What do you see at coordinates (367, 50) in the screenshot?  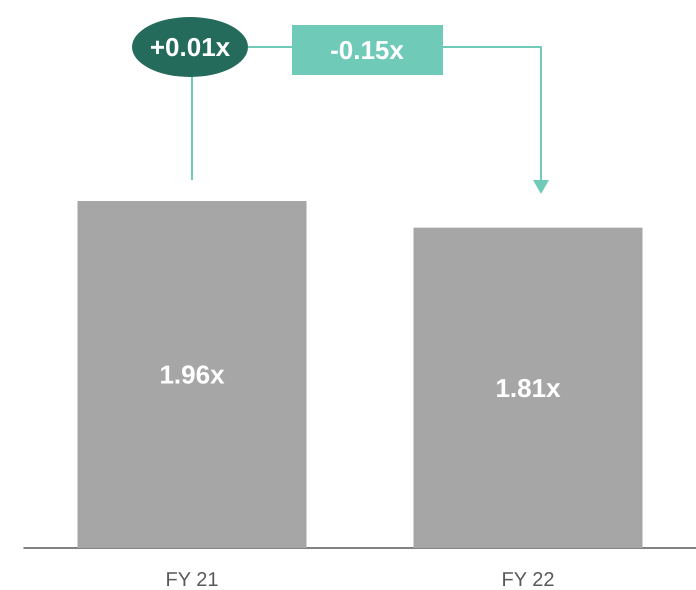 I see `text: -0.15x` at bounding box center [367, 50].